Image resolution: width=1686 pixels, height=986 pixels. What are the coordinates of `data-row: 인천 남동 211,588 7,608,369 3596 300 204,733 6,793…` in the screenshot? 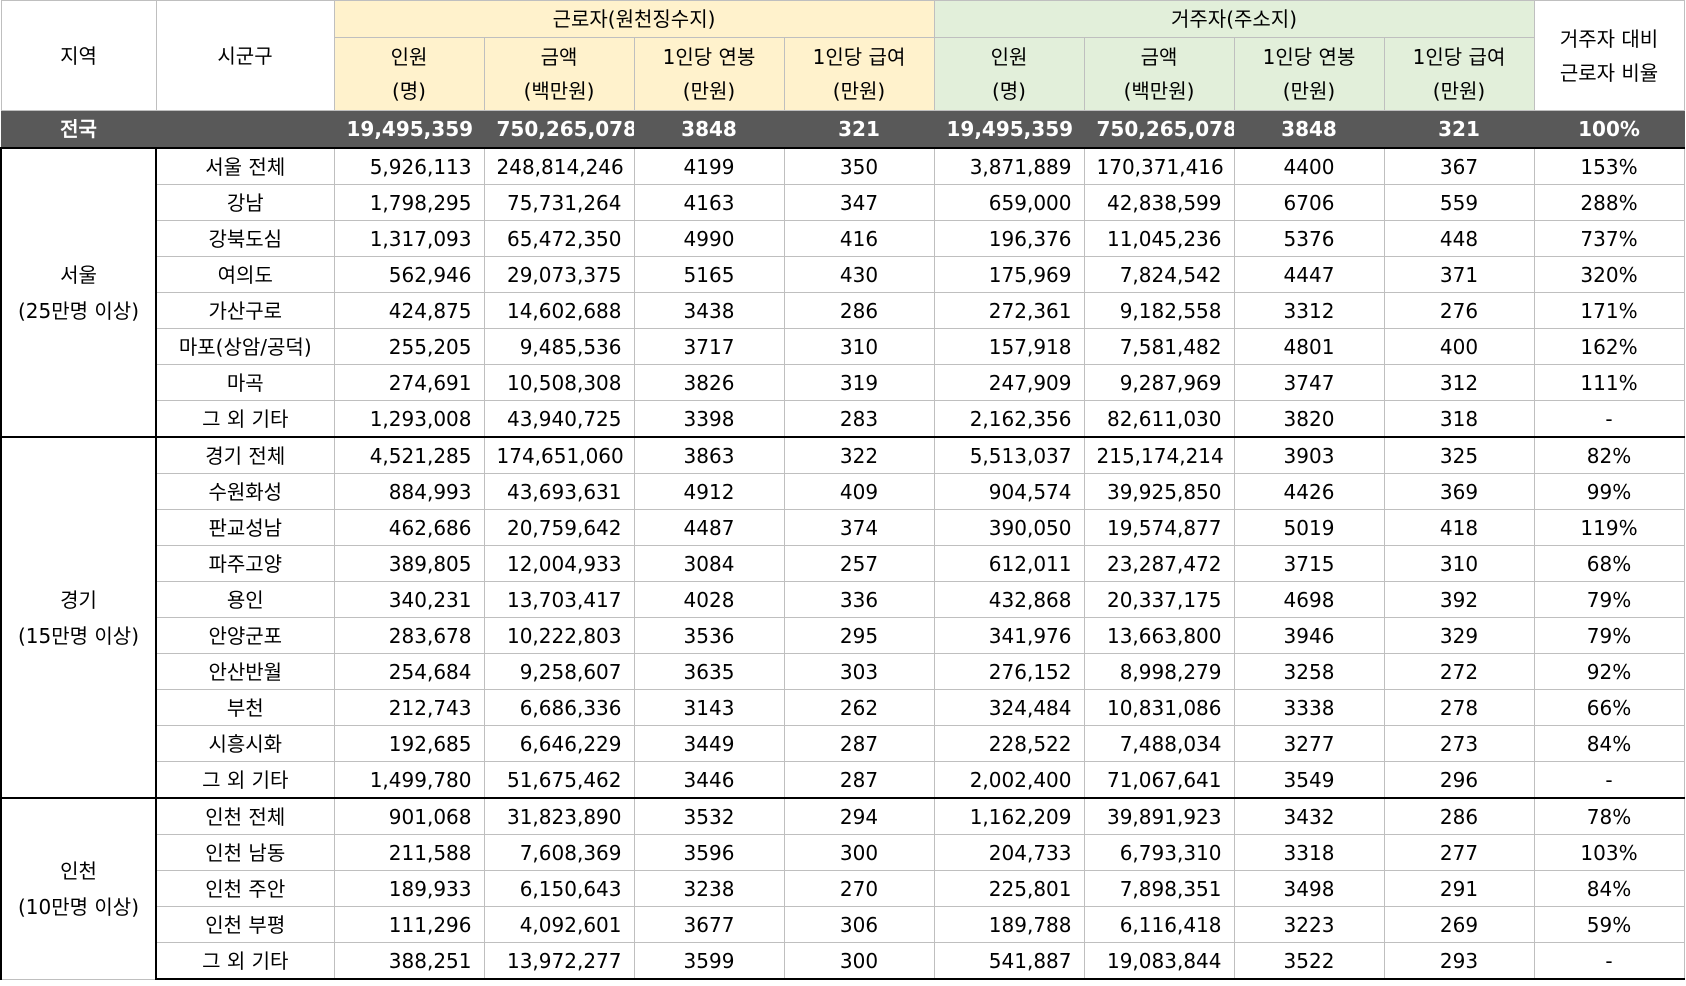 It's located at (843, 852).